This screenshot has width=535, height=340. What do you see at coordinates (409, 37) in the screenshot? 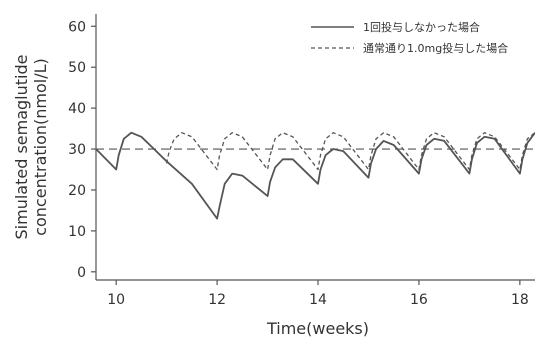
I see `legend: 1回投与しなかった場合 通常通り1.0mg投与した場合` at bounding box center [409, 37].